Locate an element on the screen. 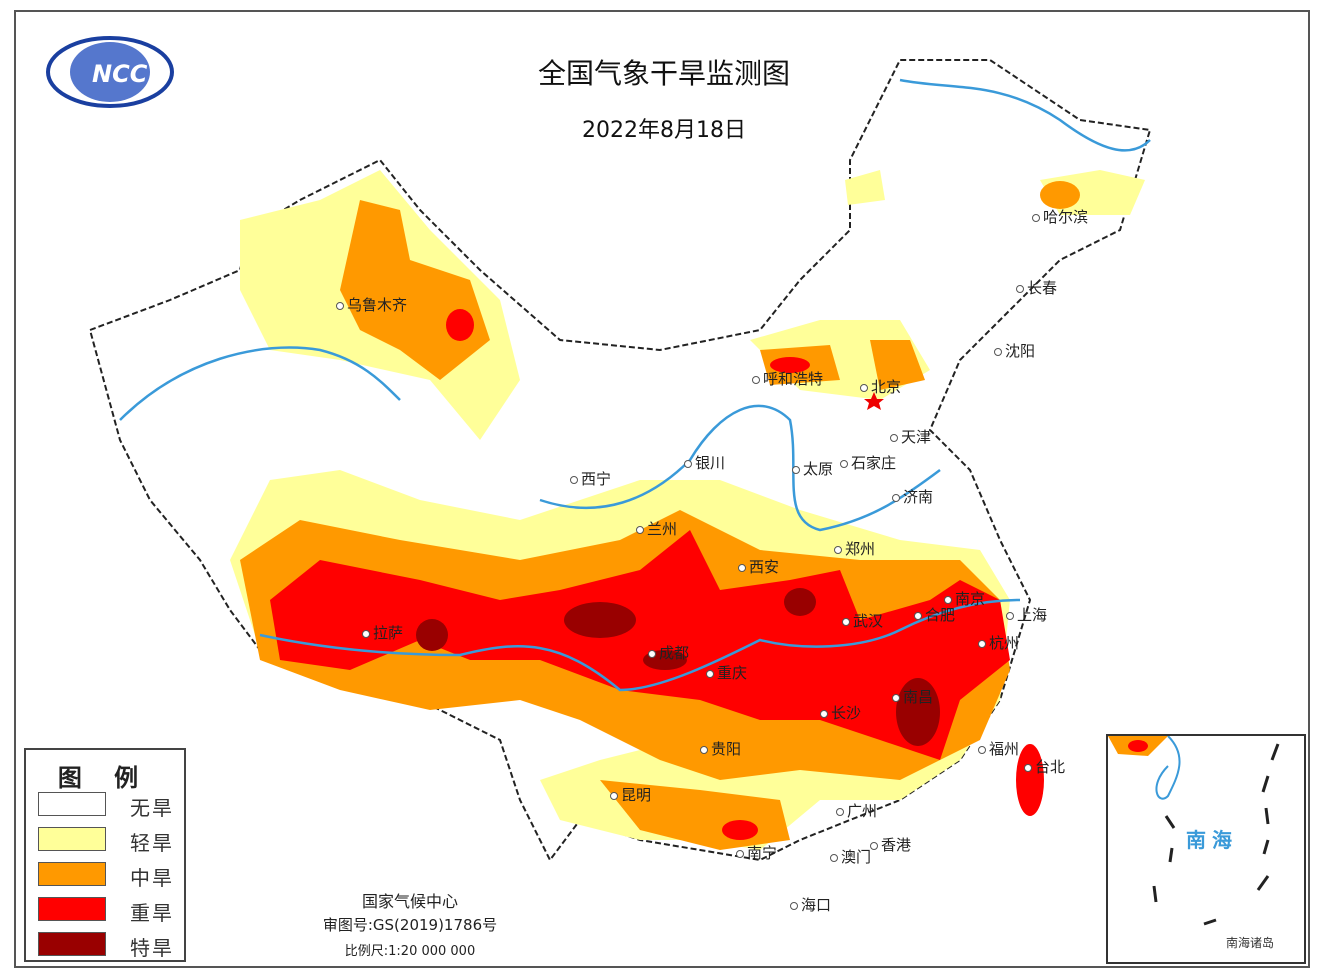  legend: 图 例 无旱 轻旱 中旱 重旱 特旱 is located at coordinates (105, 855).